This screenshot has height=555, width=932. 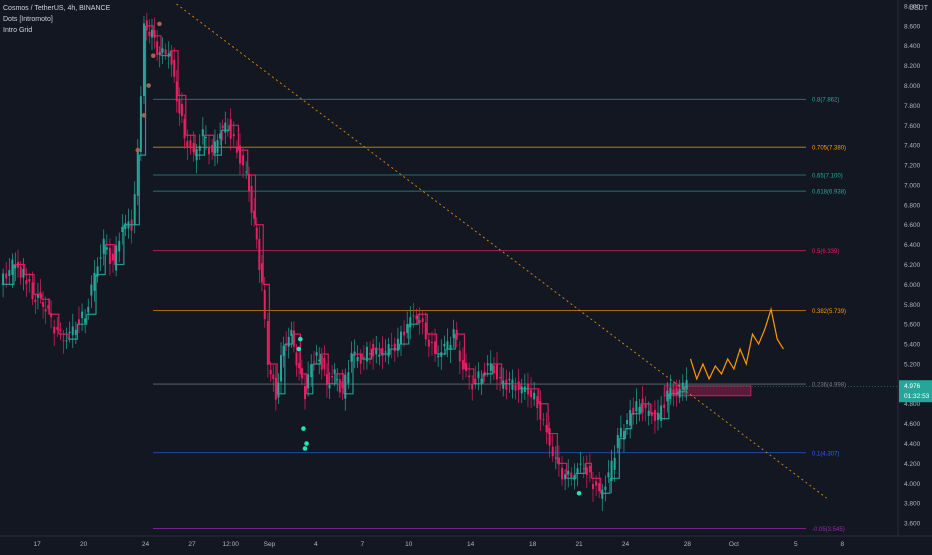 I want to click on signal-dot-orange, so click(x=159, y=24).